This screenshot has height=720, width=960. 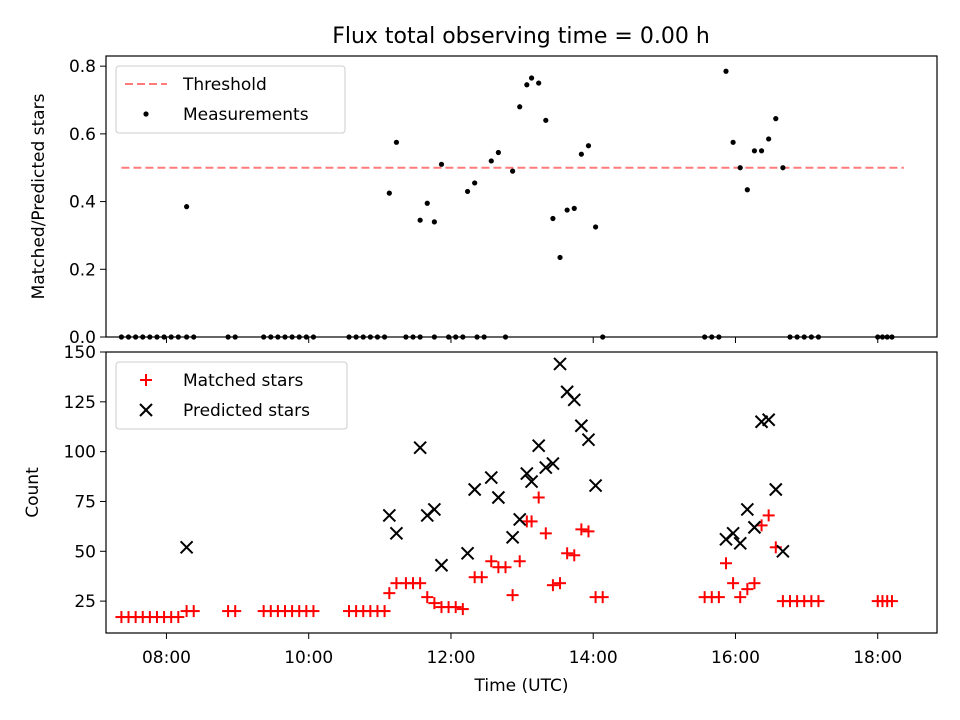 I want to click on predicted-legend-label: Predicted stars, so click(x=246, y=411).